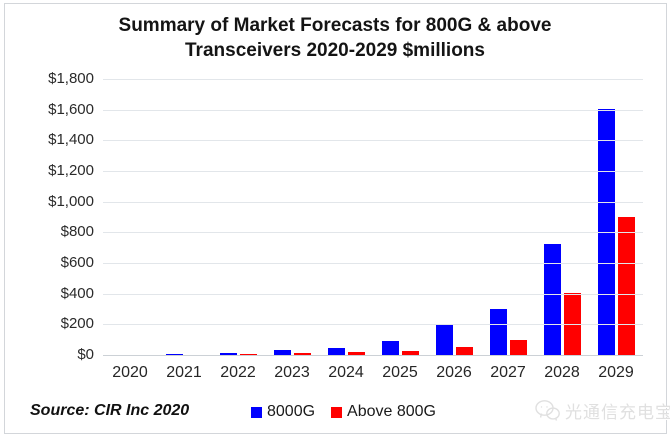 This screenshot has width=670, height=441. I want to click on bar-above-800g-2029, so click(626, 285).